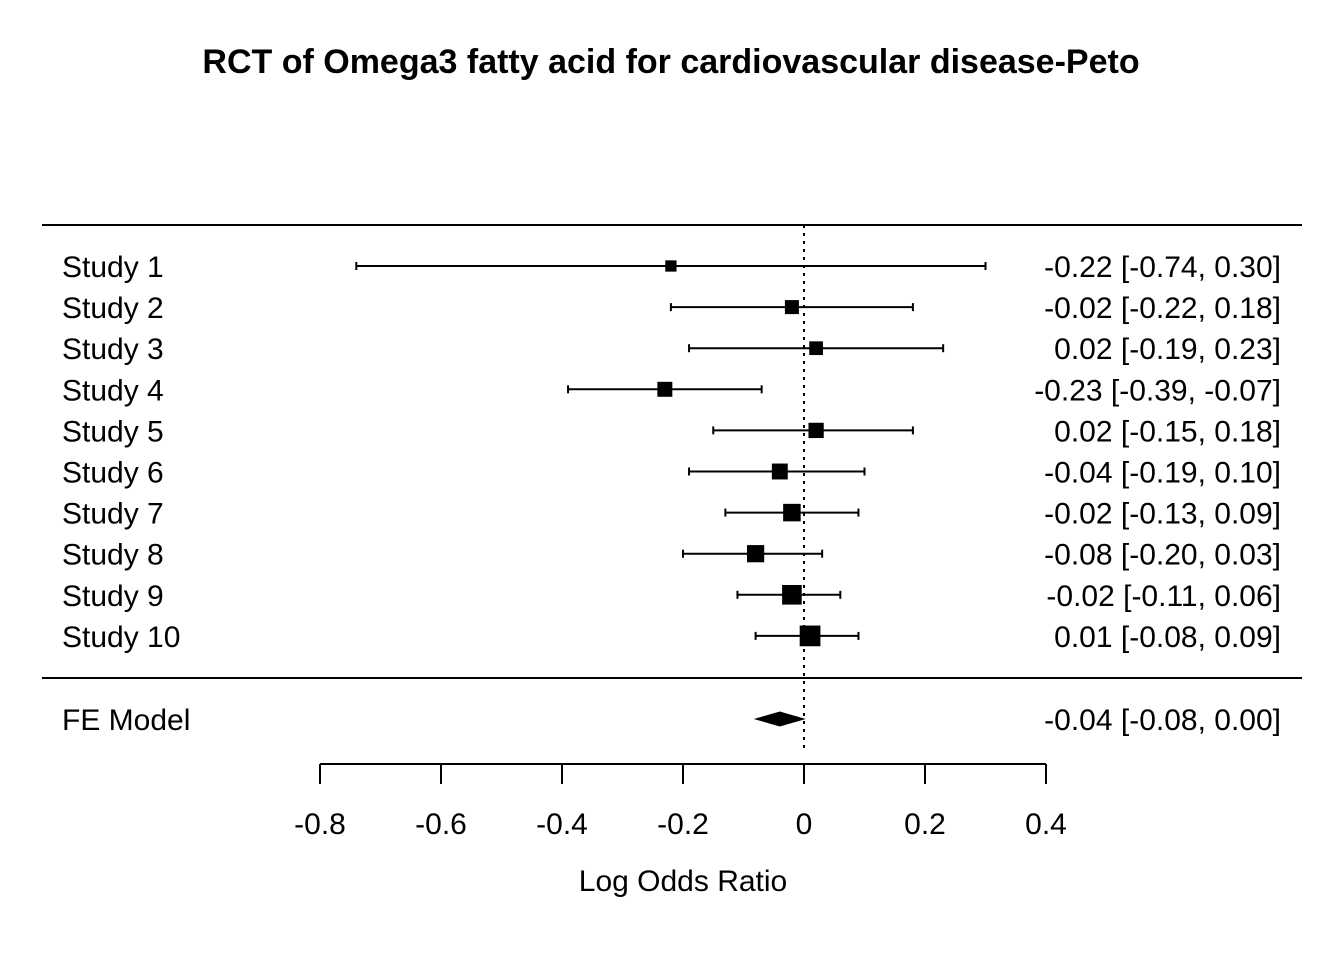 The width and height of the screenshot is (1344, 960). I want to click on summary-estimate-text: -0.04 [-0.08, 0.00], so click(1162, 720).